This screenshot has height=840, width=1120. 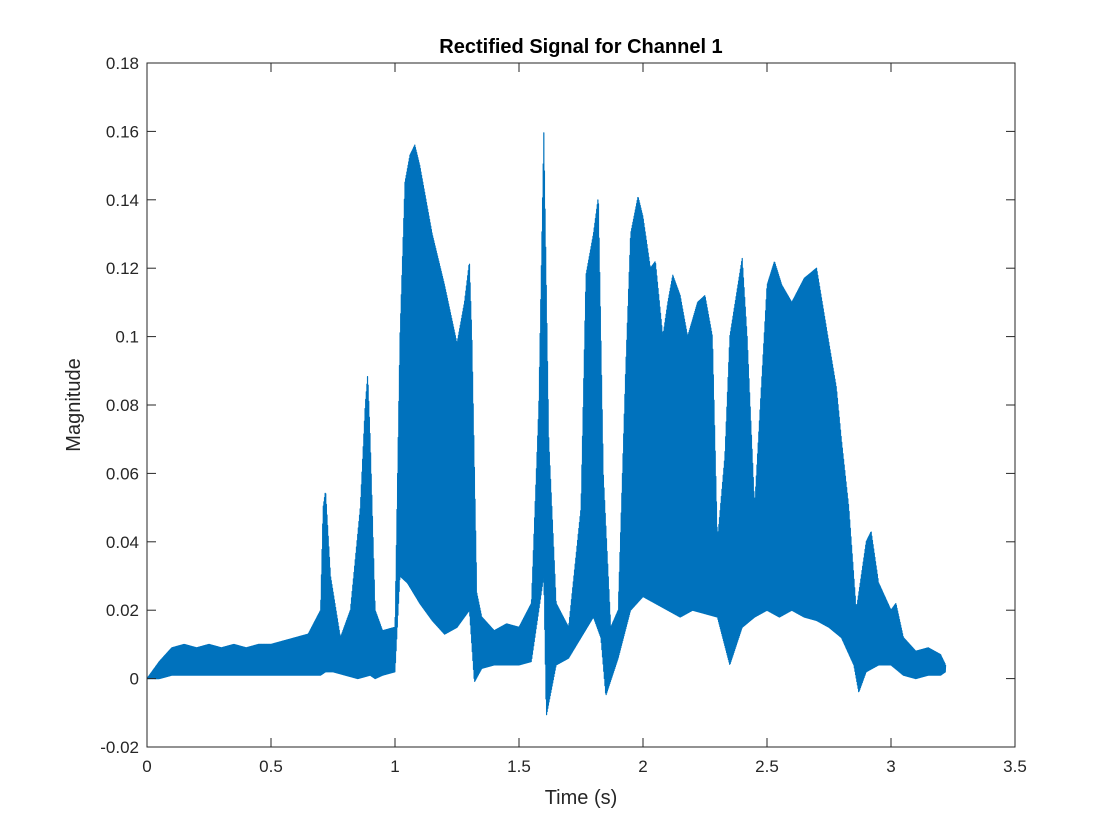 What do you see at coordinates (584, 766) in the screenshot?
I see `x-tick-labels: 0 0.5 1 1.5 2 2.5 3 3.5` at bounding box center [584, 766].